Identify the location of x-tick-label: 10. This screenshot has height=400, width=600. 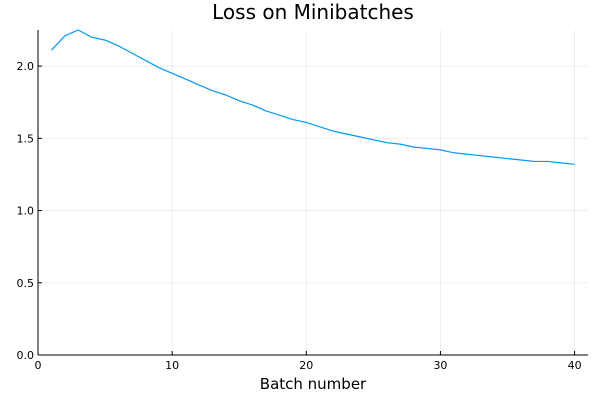
(172, 365).